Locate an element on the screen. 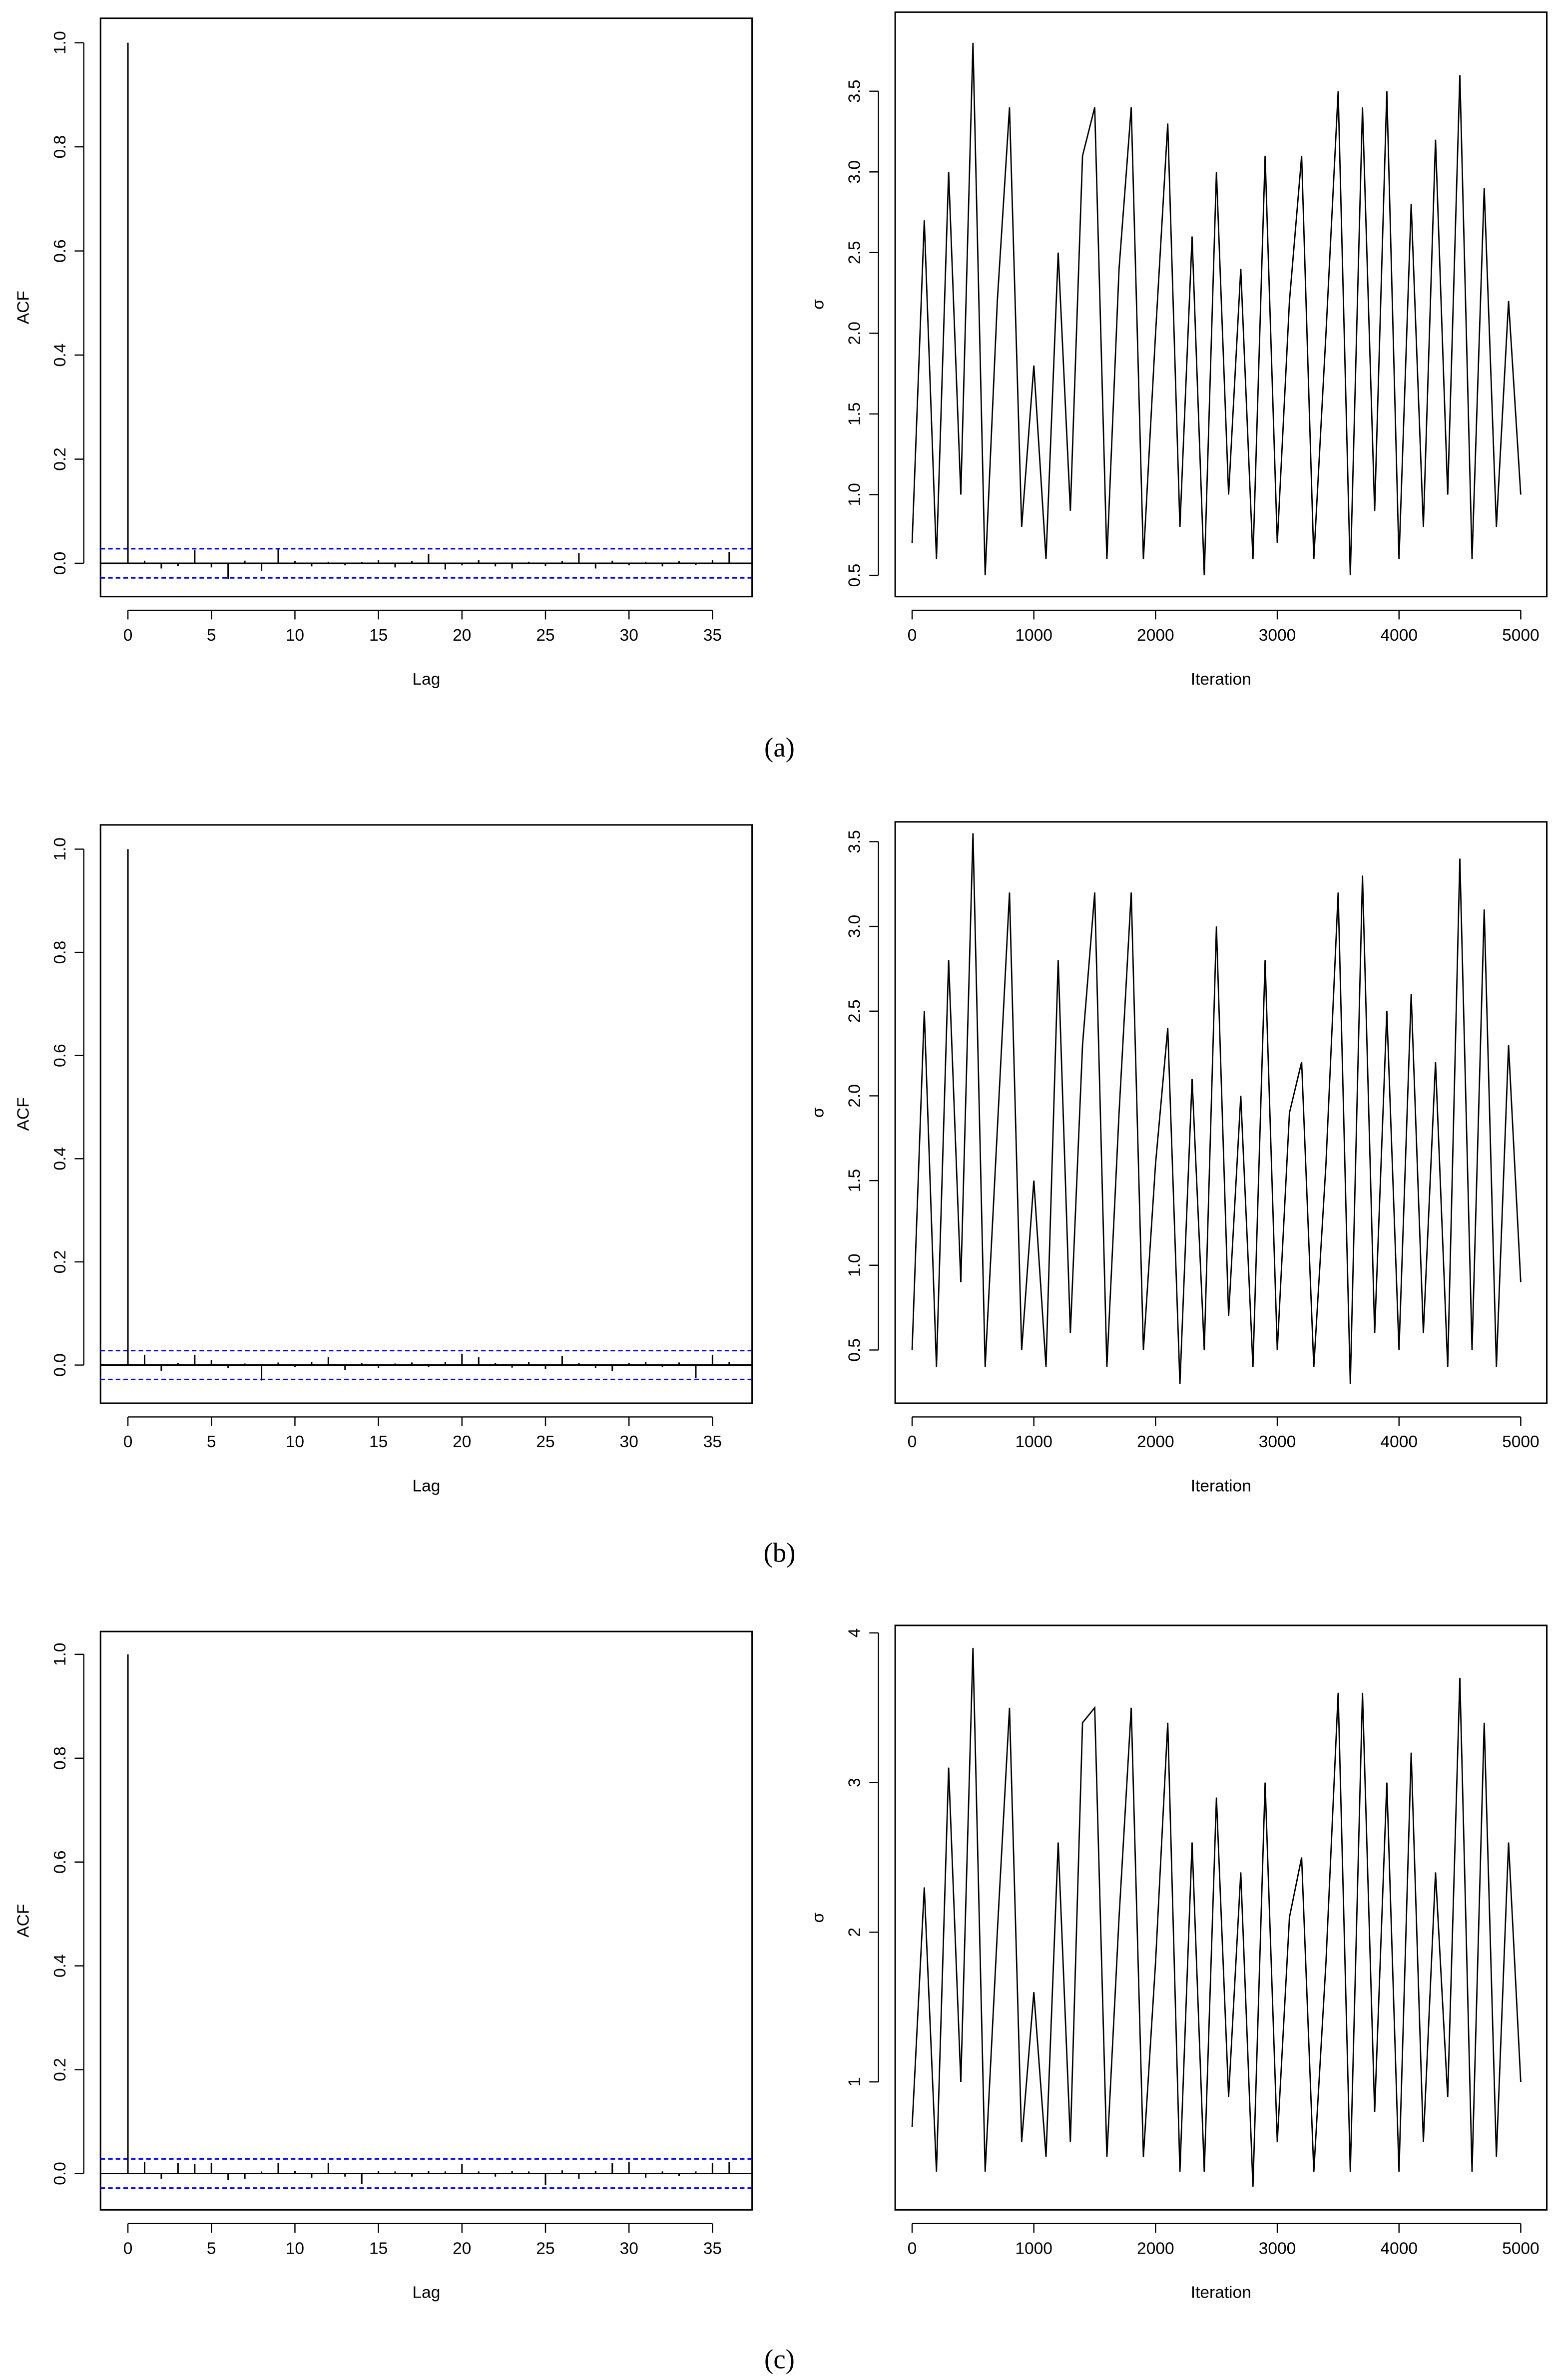 This screenshot has height=2380, width=1559. y-tick-label: 4 is located at coordinates (855, 1633).